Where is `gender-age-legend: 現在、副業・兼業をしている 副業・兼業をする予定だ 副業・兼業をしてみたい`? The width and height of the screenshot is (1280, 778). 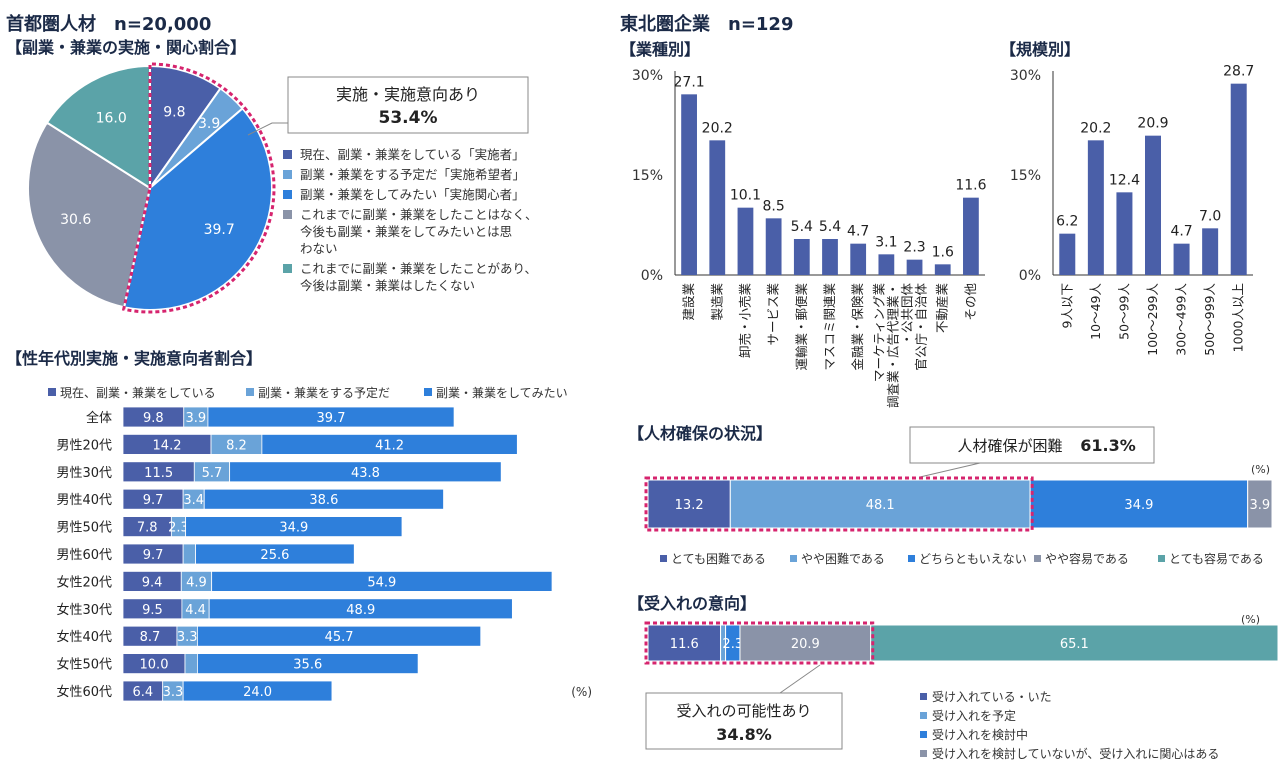
gender-age-legend: 現在、副業・兼業をしている 副業・兼業をする予定だ 副業・兼業をしてみたい is located at coordinates (308, 392).